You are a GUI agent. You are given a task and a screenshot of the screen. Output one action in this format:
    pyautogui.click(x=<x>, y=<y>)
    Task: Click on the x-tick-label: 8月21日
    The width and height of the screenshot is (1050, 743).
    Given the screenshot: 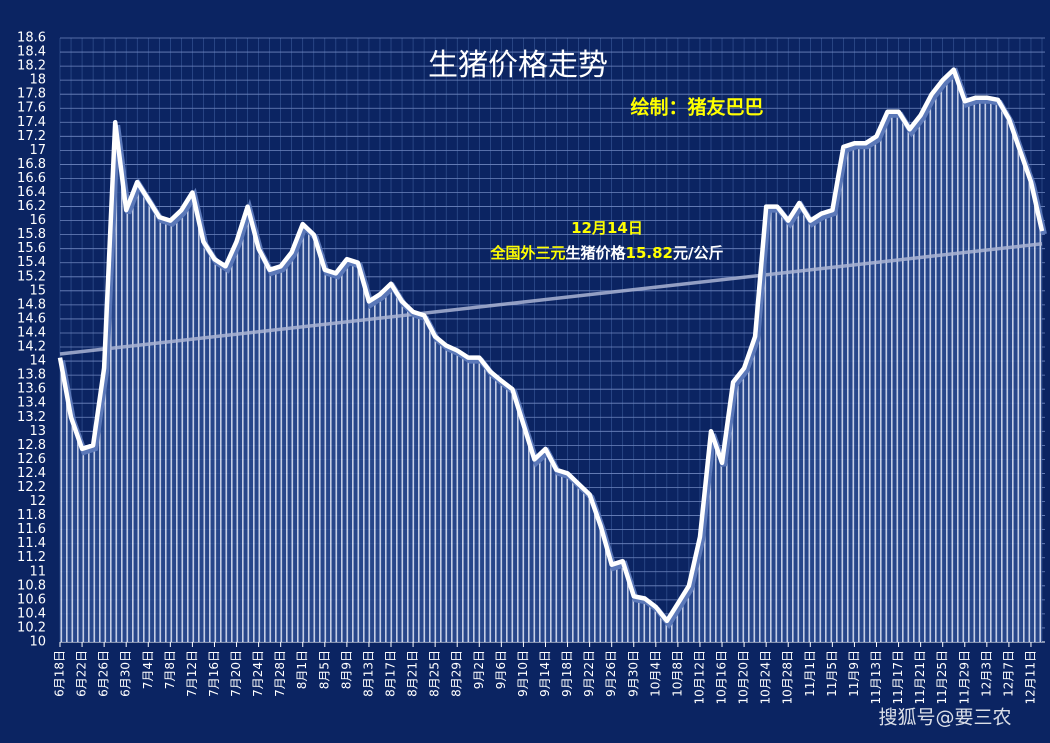 What is the action you would take?
    pyautogui.click(x=413, y=673)
    